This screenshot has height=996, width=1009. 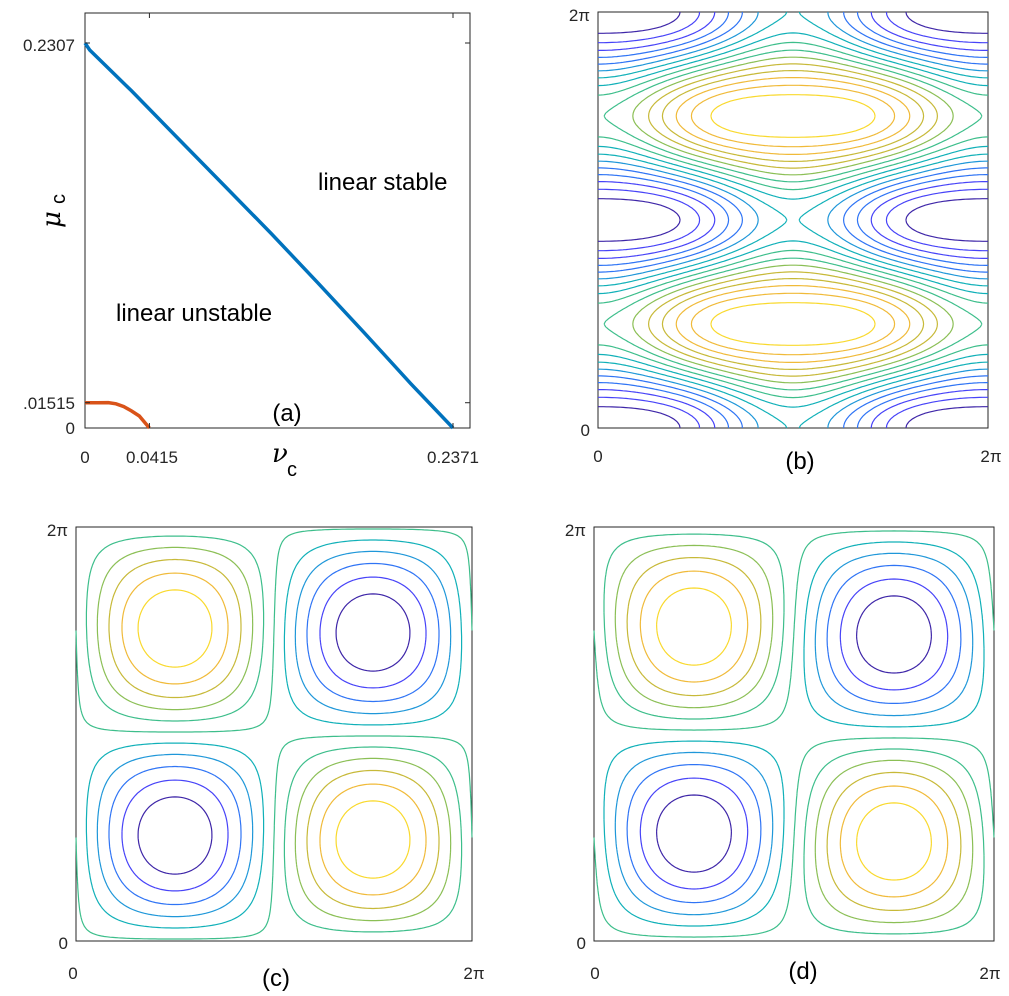 What do you see at coordinates (276, 978) in the screenshot?
I see `panel-c-label: (c)` at bounding box center [276, 978].